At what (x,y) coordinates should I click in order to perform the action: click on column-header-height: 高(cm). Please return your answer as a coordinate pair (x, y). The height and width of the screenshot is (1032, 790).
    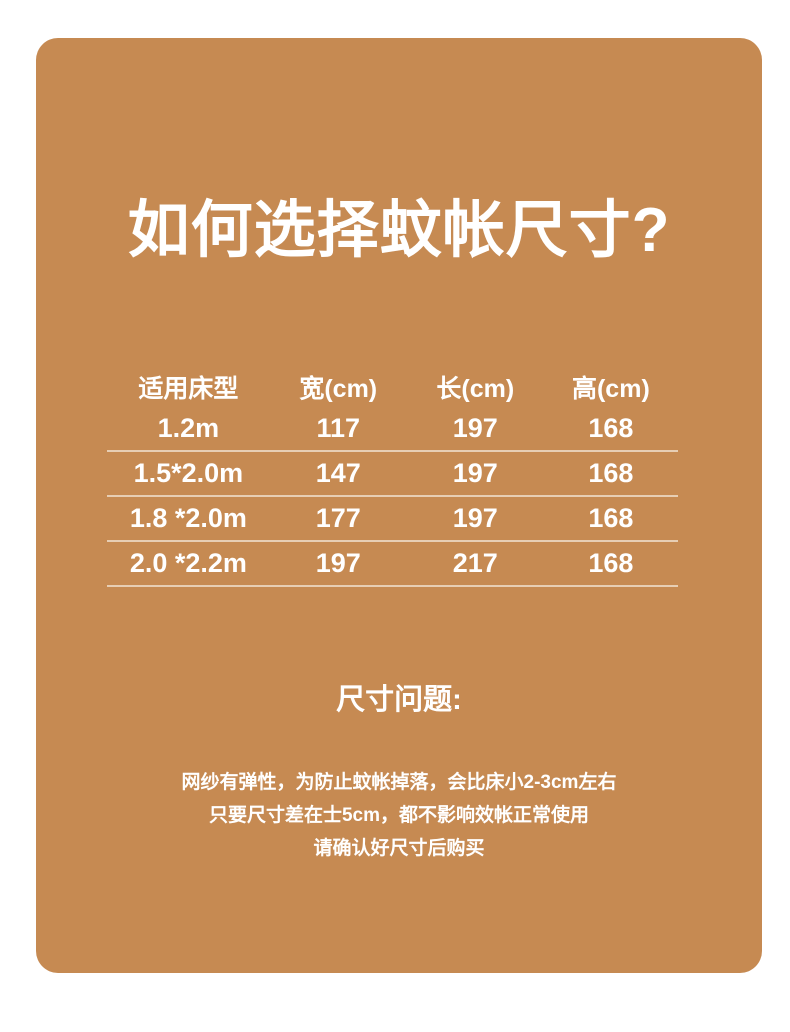
    Looking at the image, I should click on (610, 389).